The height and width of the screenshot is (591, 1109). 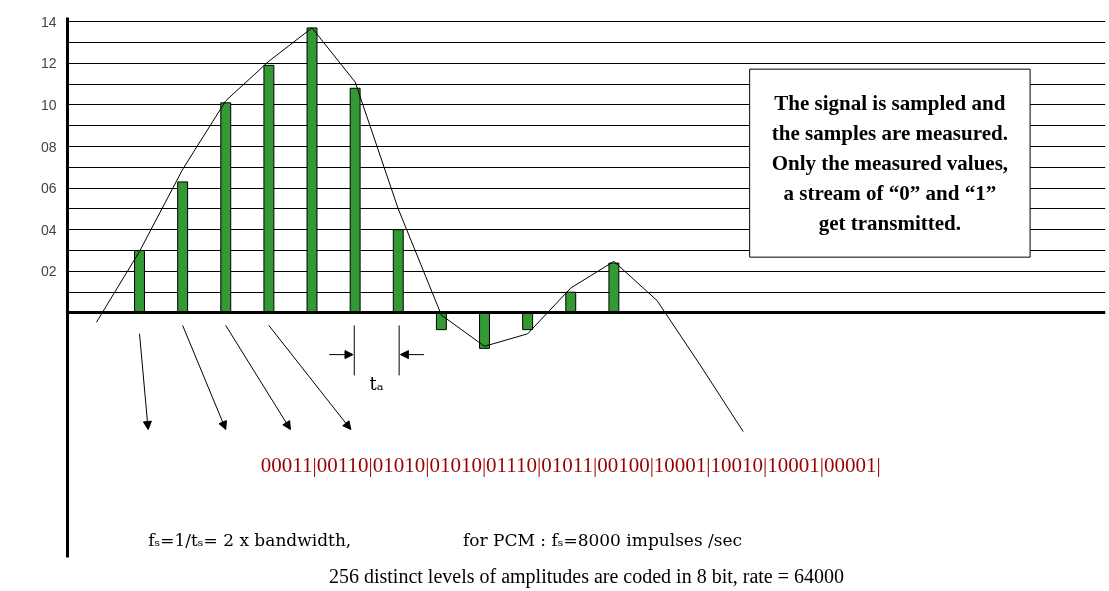 I want to click on y-tick-label: 08, so click(x=48, y=146).